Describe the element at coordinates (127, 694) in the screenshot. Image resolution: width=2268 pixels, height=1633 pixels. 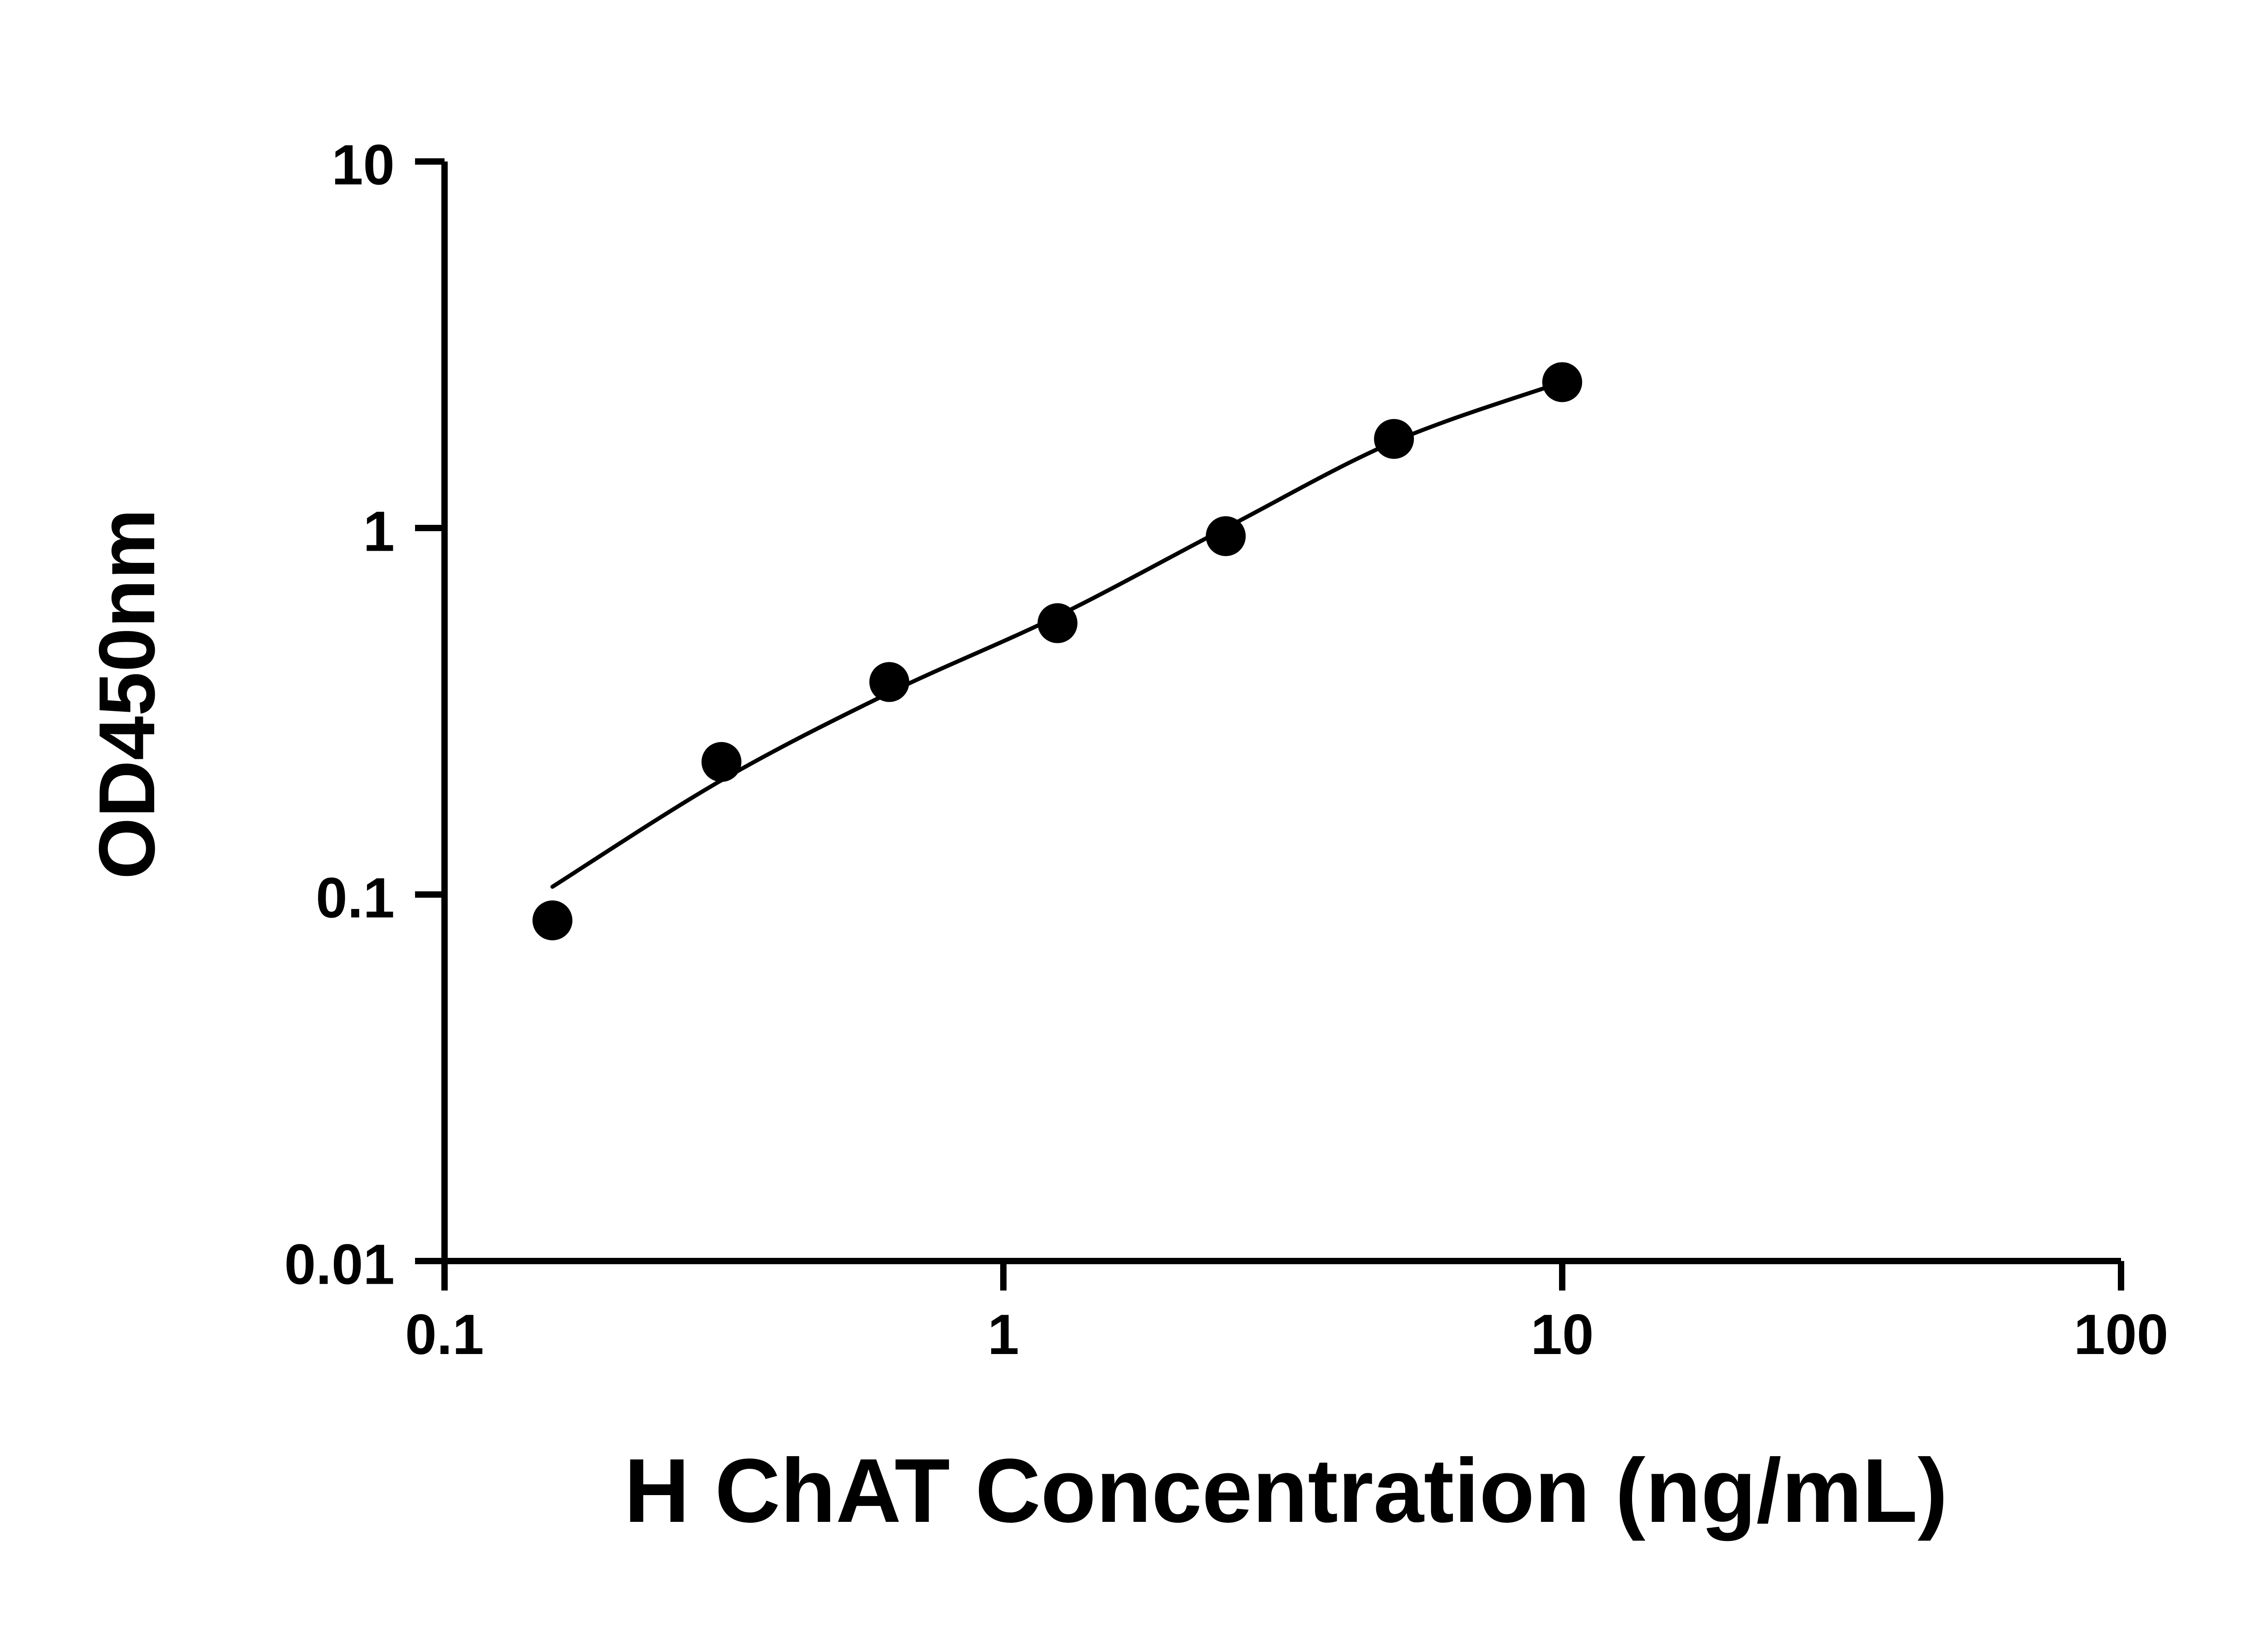
I see `y-axis-title: OD450nm` at that location.